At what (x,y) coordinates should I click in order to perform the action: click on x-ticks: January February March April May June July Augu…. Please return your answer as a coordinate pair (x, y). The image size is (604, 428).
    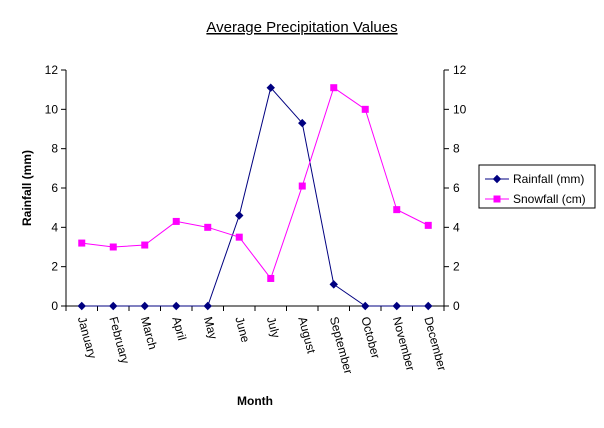
    Looking at the image, I should click on (257, 340).